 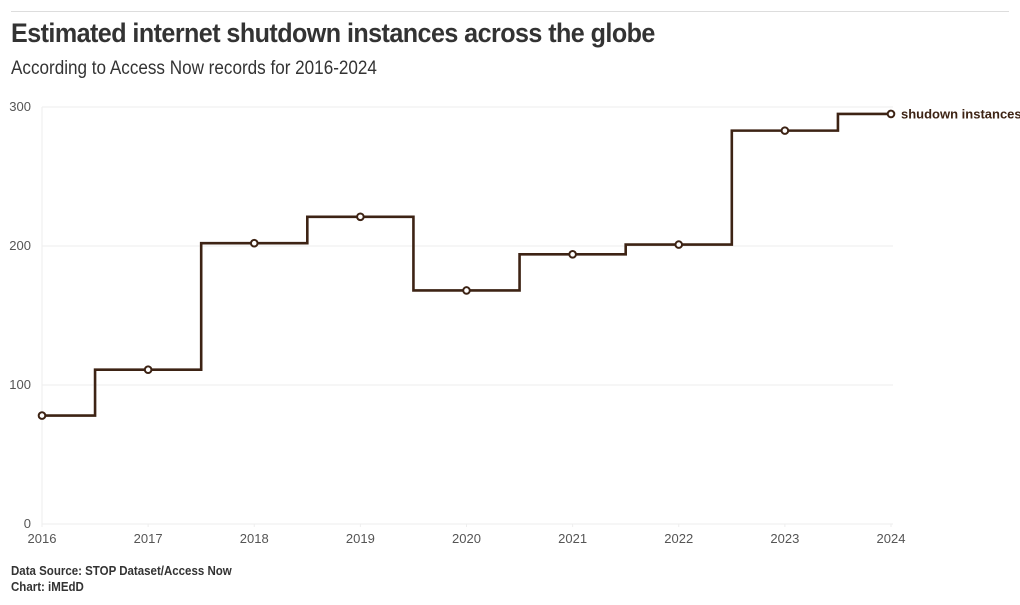 I want to click on x-axis: 2016 2017 2018 2019 2020 2021 2022 2023 2024, so click(x=467, y=535).